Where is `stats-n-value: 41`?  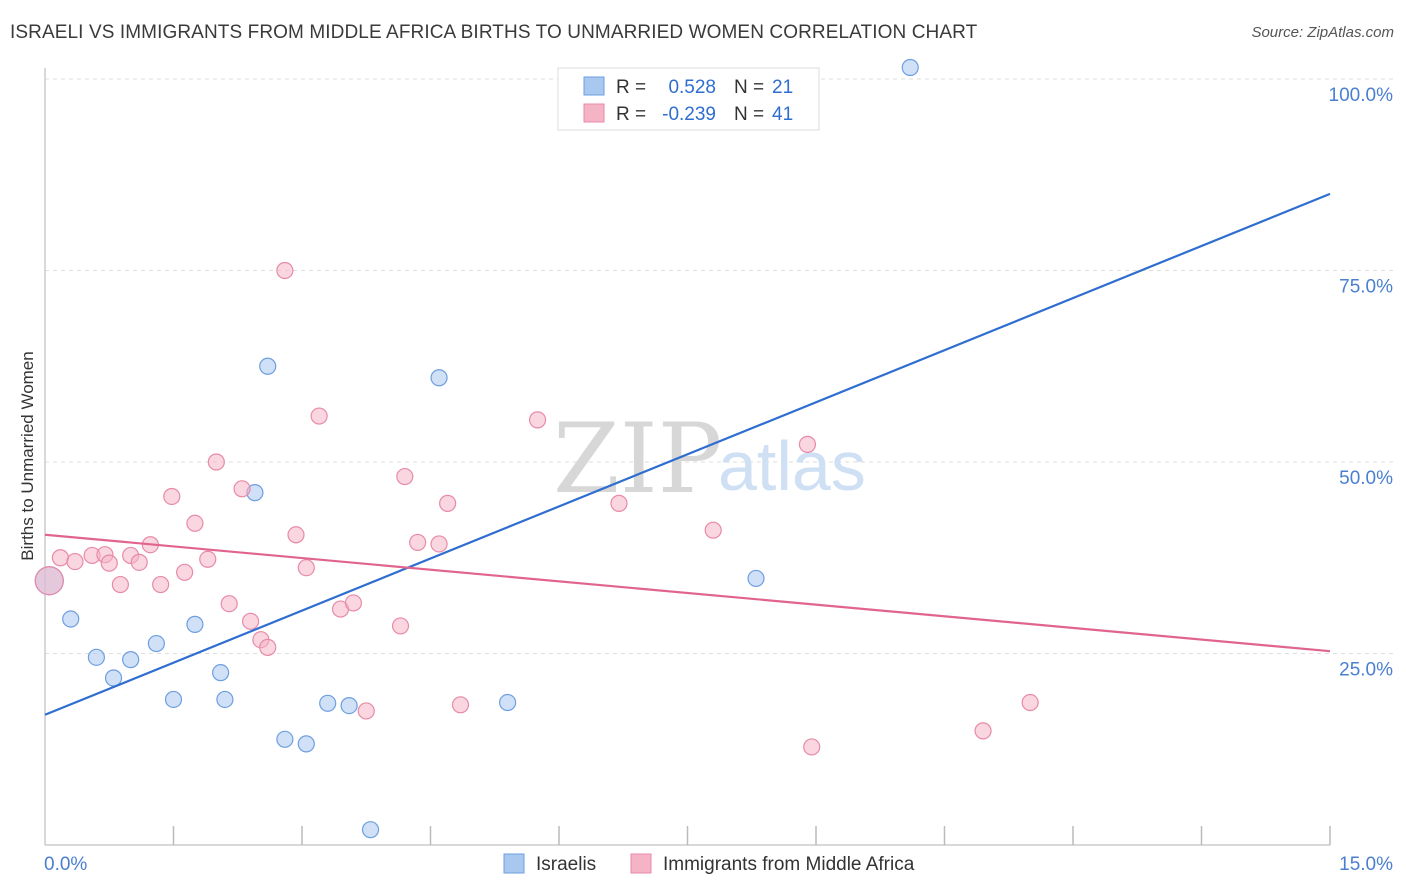
stats-n-value: 41 is located at coordinates (782, 114).